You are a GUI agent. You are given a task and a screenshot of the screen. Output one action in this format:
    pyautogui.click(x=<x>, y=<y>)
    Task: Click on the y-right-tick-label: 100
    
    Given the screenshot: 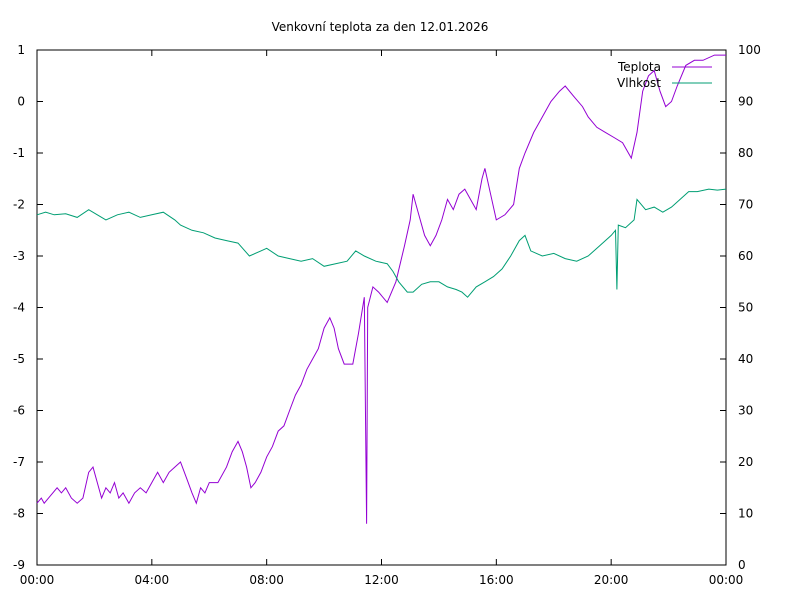 What is the action you would take?
    pyautogui.click(x=749, y=50)
    